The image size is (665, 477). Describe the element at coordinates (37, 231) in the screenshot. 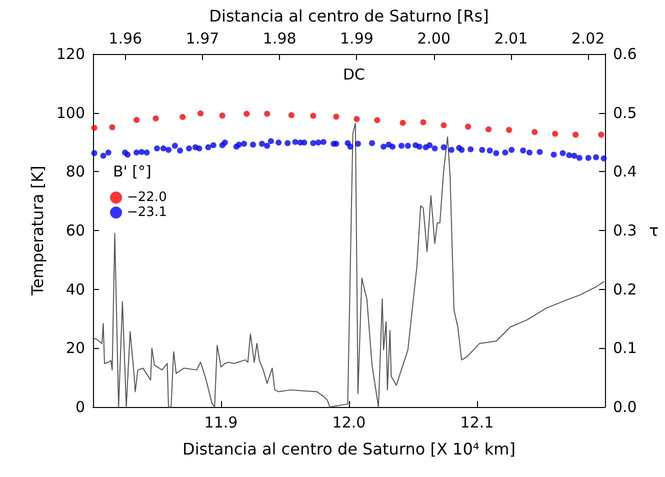

I see `y-axis-title: Temperatura [K]` at that location.